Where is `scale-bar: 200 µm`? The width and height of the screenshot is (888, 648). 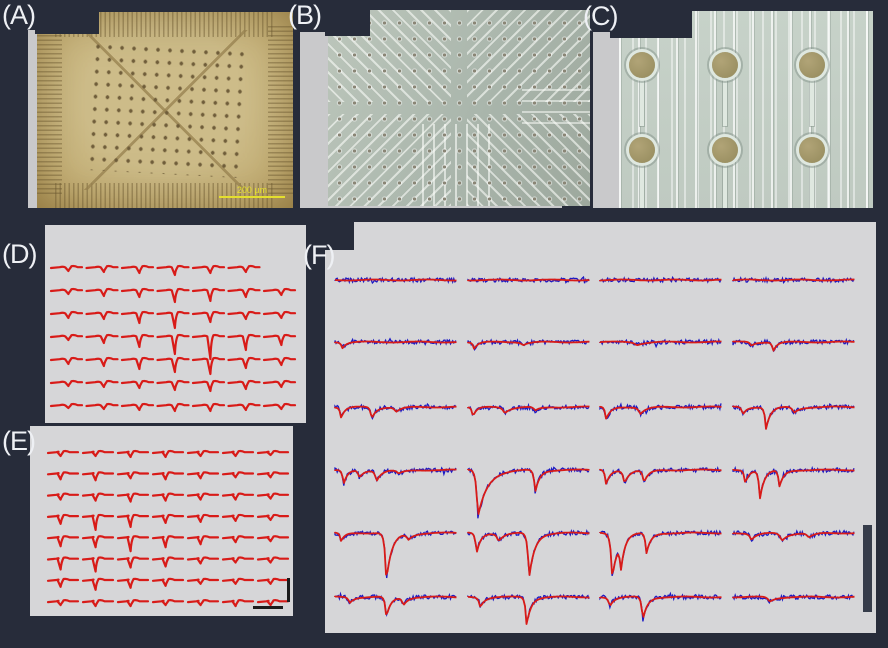 scale-bar: 200 µm is located at coordinates (252, 191).